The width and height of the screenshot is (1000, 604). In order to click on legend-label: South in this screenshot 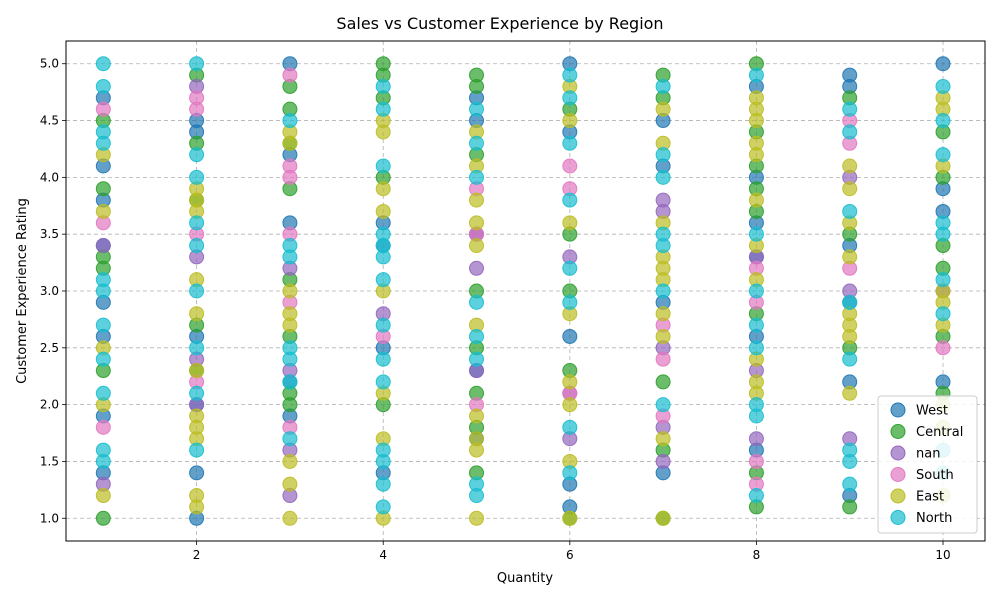, I will do `click(935, 475)`.